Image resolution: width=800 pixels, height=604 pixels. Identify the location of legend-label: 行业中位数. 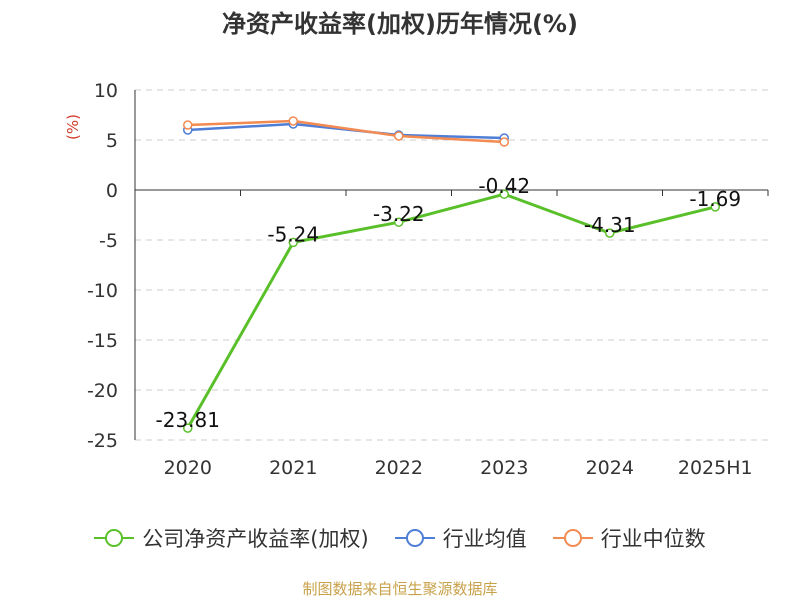
(653, 539).